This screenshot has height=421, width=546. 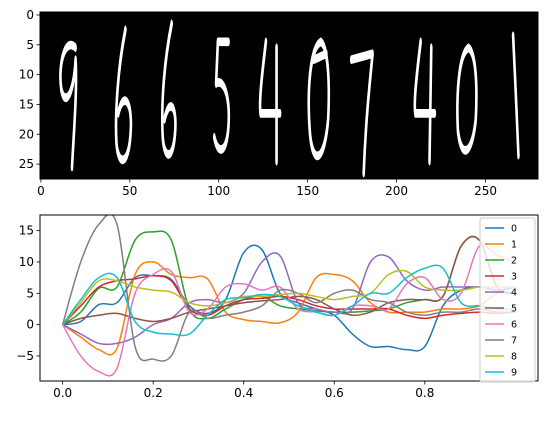 I want to click on legend-label-8: 8, so click(x=514, y=357).